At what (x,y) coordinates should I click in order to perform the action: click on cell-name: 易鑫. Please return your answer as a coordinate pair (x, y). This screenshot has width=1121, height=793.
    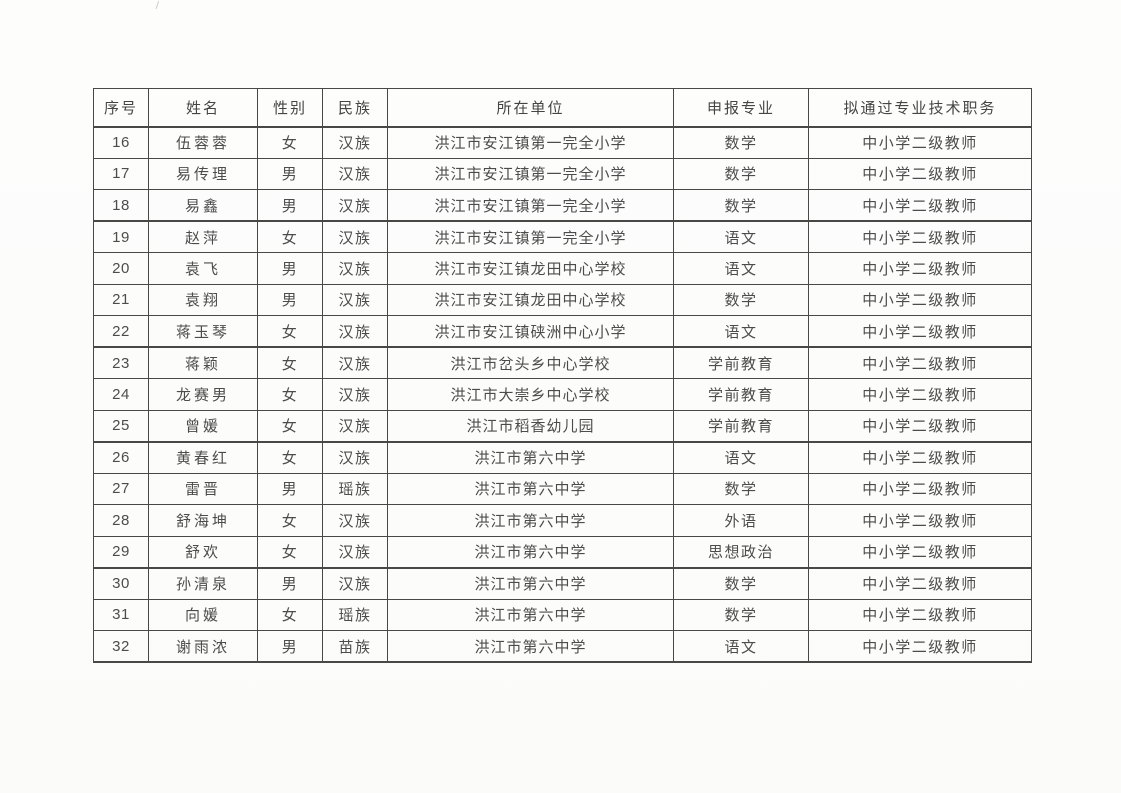
    Looking at the image, I should click on (203, 205).